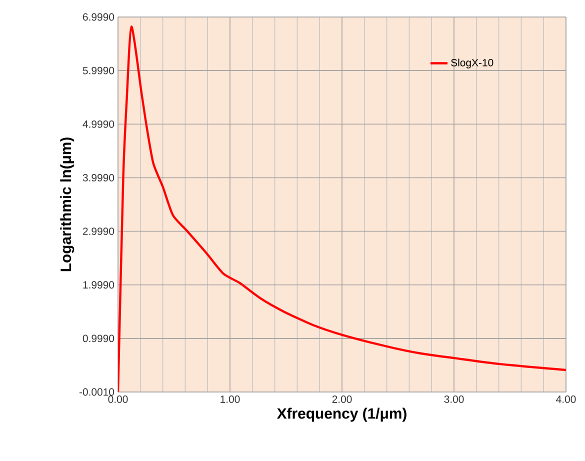 The width and height of the screenshot is (585, 461). Describe the element at coordinates (98, 285) in the screenshot. I see `y-tick-label: 1.9990` at that location.